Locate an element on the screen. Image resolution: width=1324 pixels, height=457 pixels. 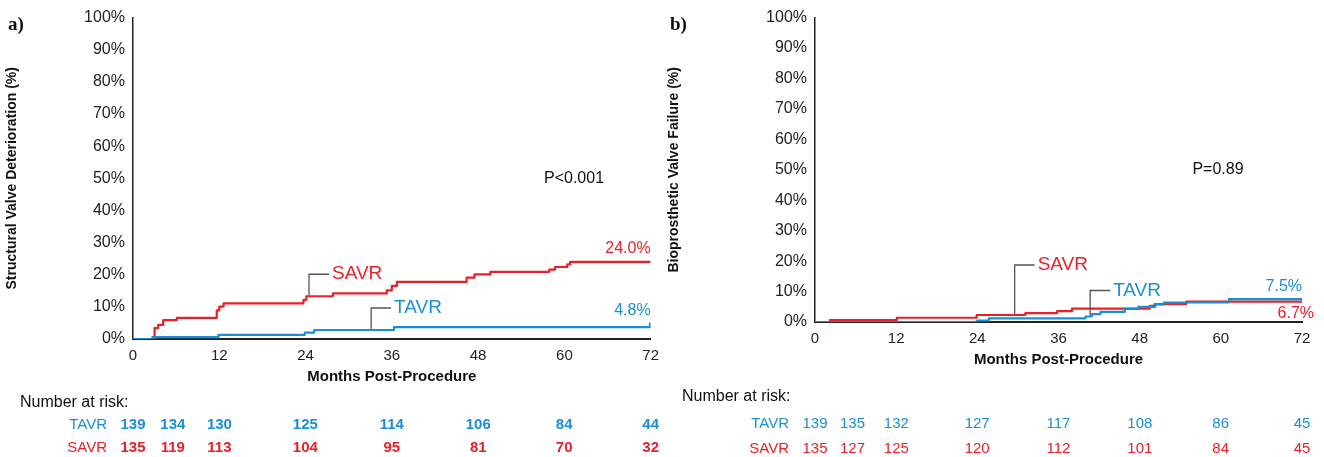
chart-title: b) is located at coordinates (678, 24).